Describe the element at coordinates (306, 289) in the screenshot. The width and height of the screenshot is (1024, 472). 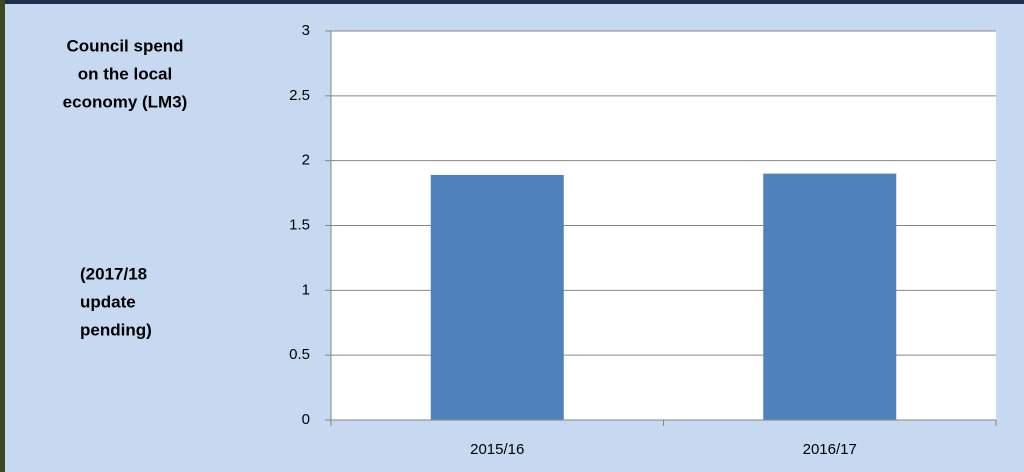
I see `y-tick-label: 1` at that location.